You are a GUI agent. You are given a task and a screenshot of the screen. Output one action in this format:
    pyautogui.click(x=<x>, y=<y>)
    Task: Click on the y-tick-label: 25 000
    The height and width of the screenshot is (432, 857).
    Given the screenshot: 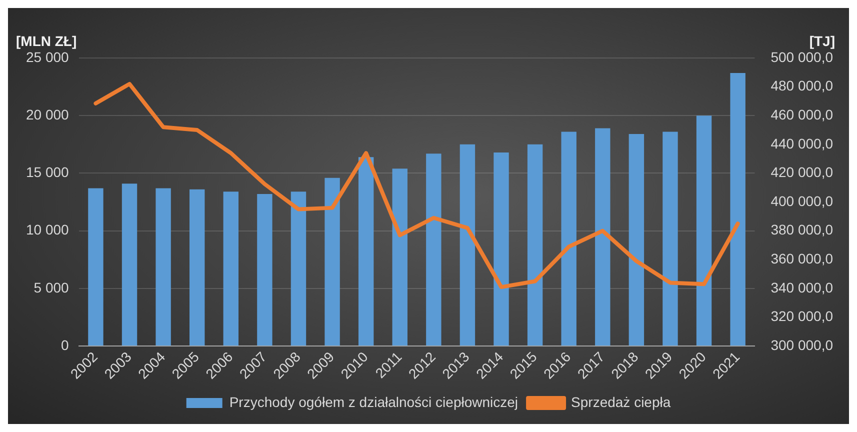 What is the action you would take?
    pyautogui.click(x=48, y=56)
    